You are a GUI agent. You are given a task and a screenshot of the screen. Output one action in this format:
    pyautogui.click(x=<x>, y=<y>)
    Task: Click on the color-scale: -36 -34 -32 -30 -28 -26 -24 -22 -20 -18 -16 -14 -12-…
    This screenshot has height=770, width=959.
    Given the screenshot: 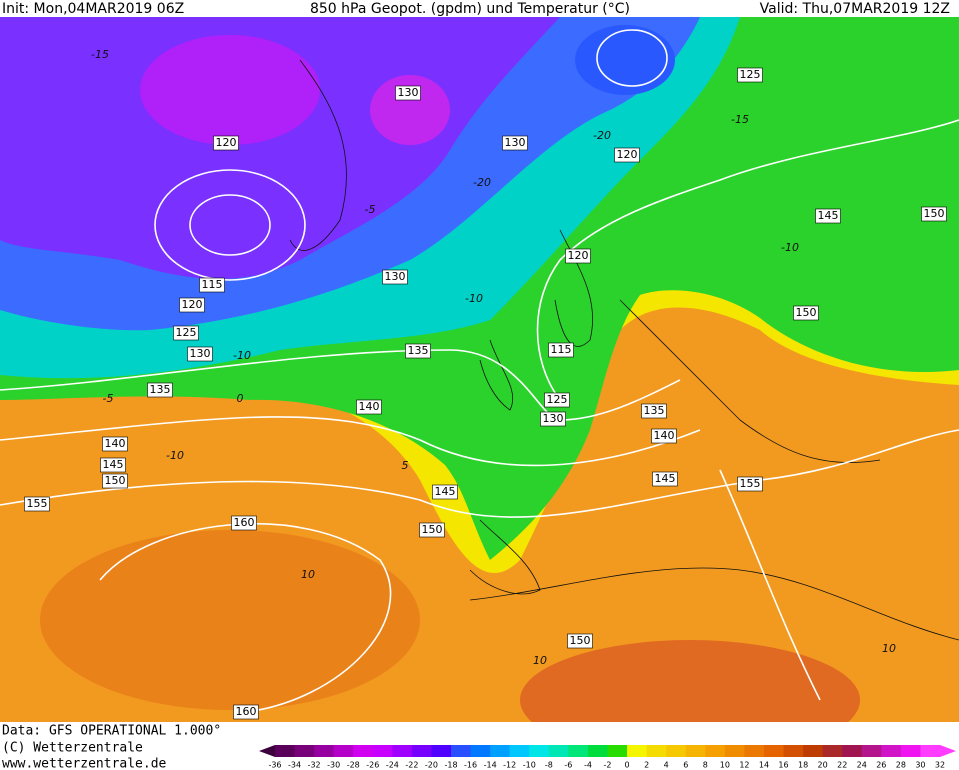 What is the action you would take?
    pyautogui.click(x=607, y=757)
    